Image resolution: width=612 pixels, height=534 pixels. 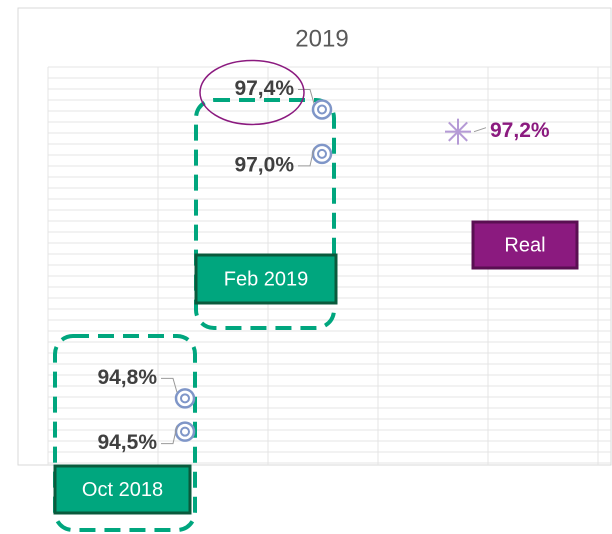 I want to click on legend-label: Feb 2019, so click(x=266, y=279).